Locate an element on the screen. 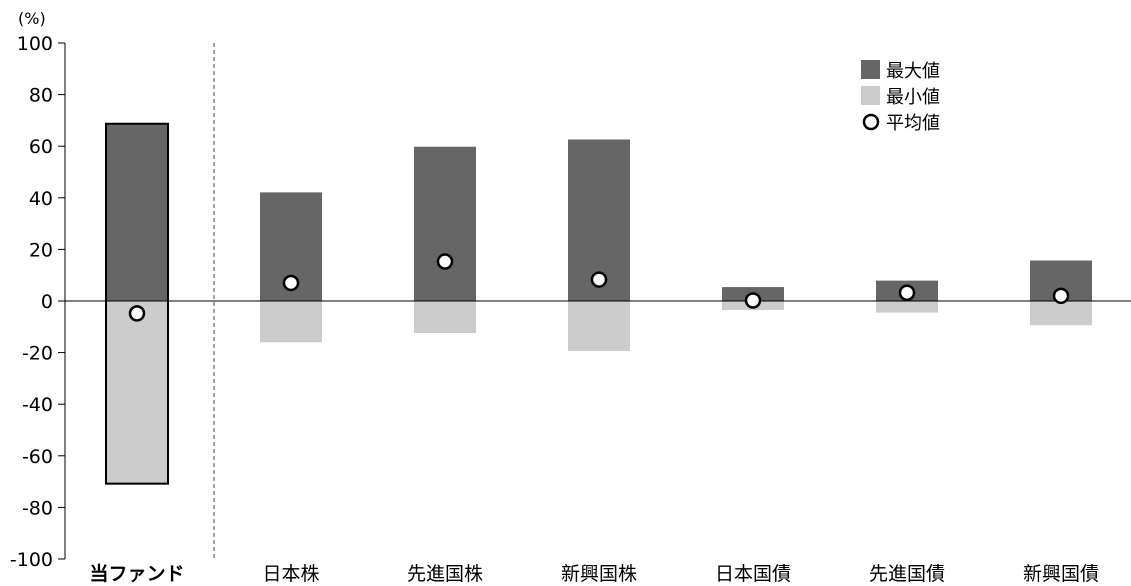 The image size is (1131, 586). y-tick-label: -40 is located at coordinates (37, 405).